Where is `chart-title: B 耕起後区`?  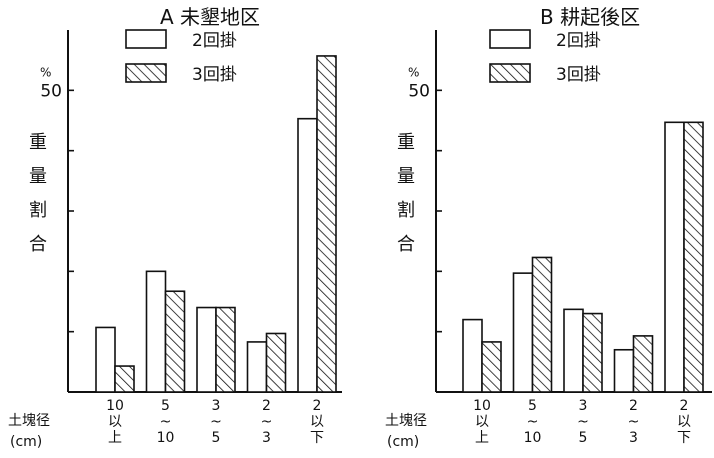
chart-title: B 耕起後区 is located at coordinates (590, 17).